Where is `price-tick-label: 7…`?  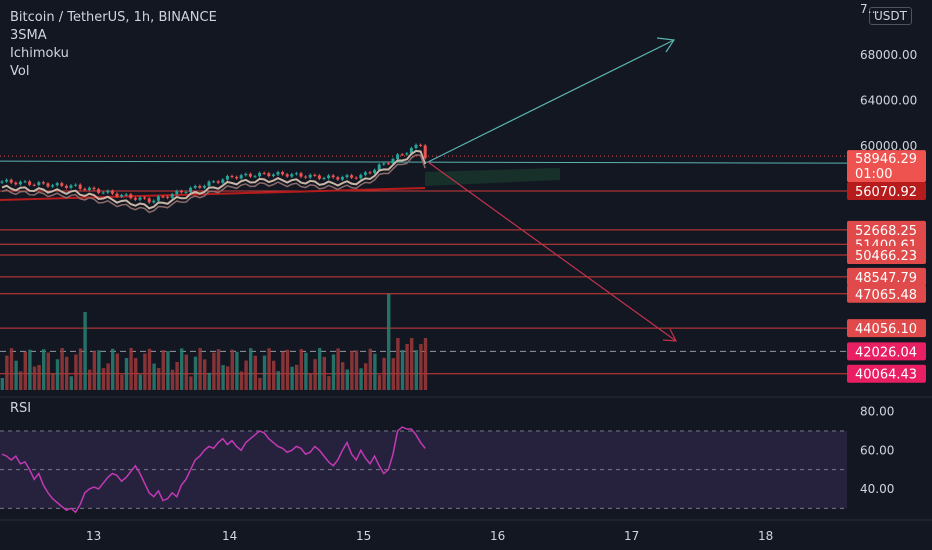
price-tick-label: 7… is located at coordinates (870, 9).